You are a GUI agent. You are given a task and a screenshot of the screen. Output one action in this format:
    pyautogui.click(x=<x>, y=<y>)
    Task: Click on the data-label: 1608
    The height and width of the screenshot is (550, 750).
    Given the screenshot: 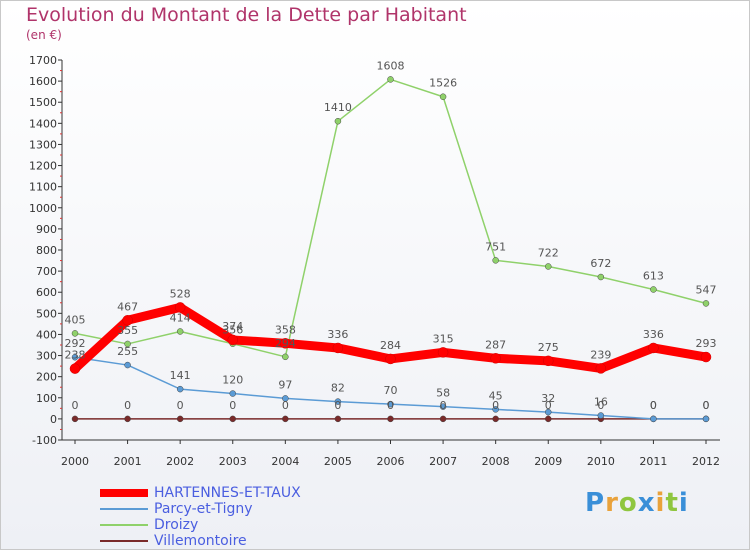 What is the action you would take?
    pyautogui.click(x=391, y=65)
    